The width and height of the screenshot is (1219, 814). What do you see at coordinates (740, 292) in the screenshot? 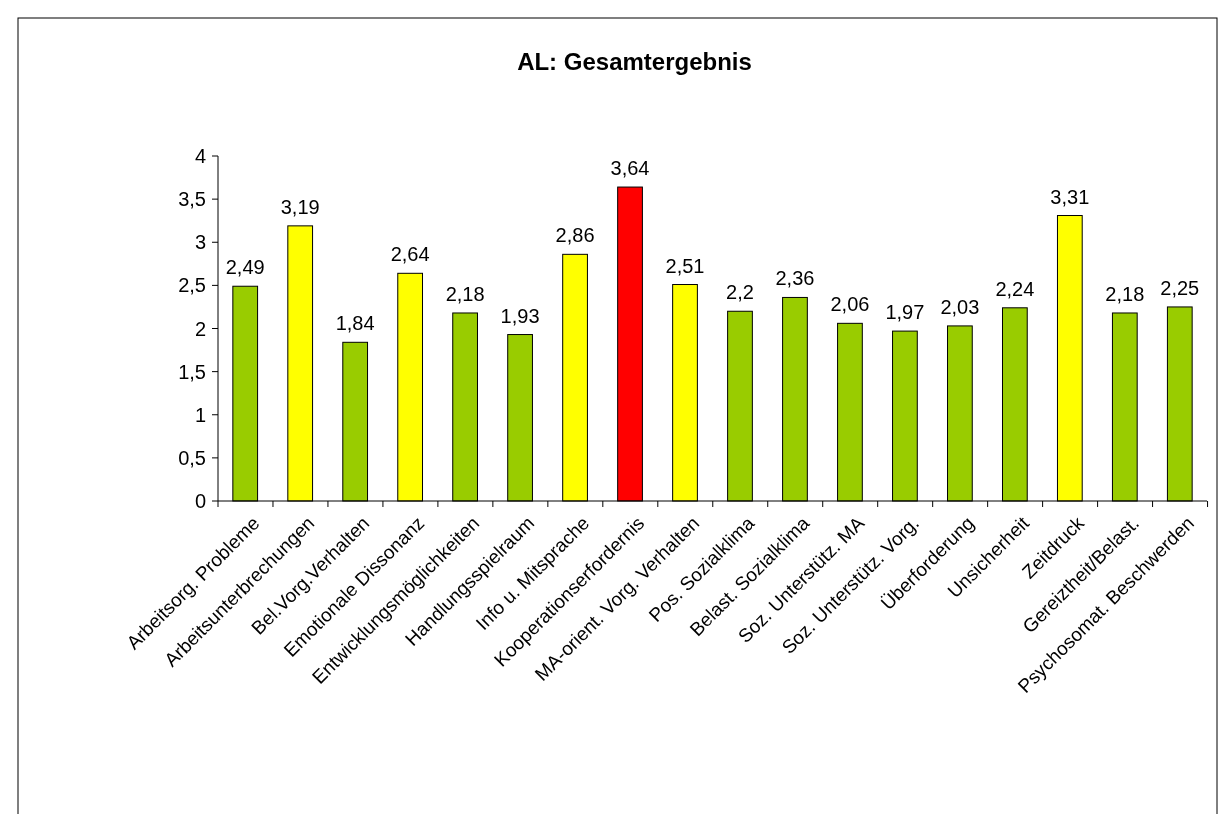
I see `data-label: 2,2` at bounding box center [740, 292].